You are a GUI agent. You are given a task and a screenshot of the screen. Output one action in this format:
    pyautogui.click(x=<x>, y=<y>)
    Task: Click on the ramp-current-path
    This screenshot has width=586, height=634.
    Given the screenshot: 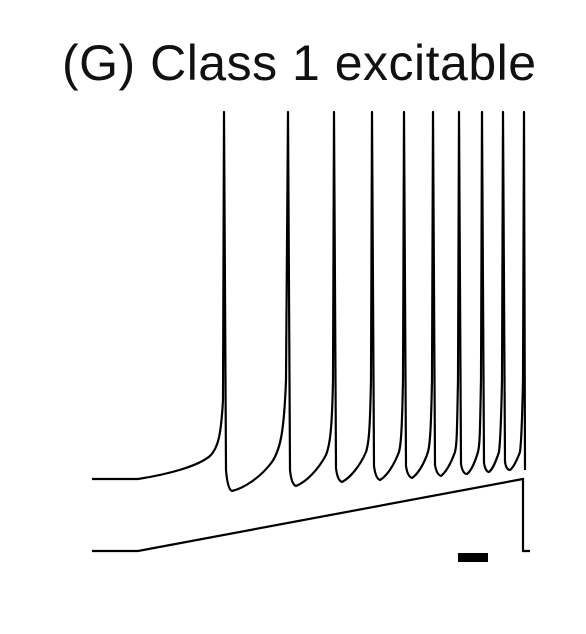 What is the action you would take?
    pyautogui.click(x=311, y=515)
    